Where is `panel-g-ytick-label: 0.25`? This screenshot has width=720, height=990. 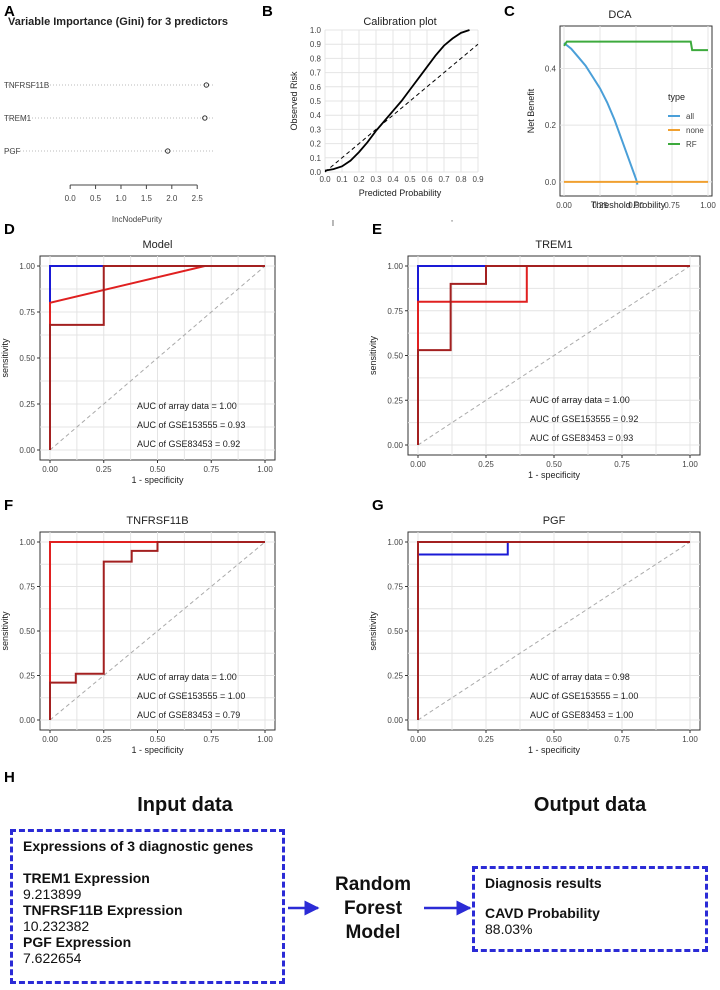 panel-g-ytick-label: 0.25 is located at coordinates (395, 676).